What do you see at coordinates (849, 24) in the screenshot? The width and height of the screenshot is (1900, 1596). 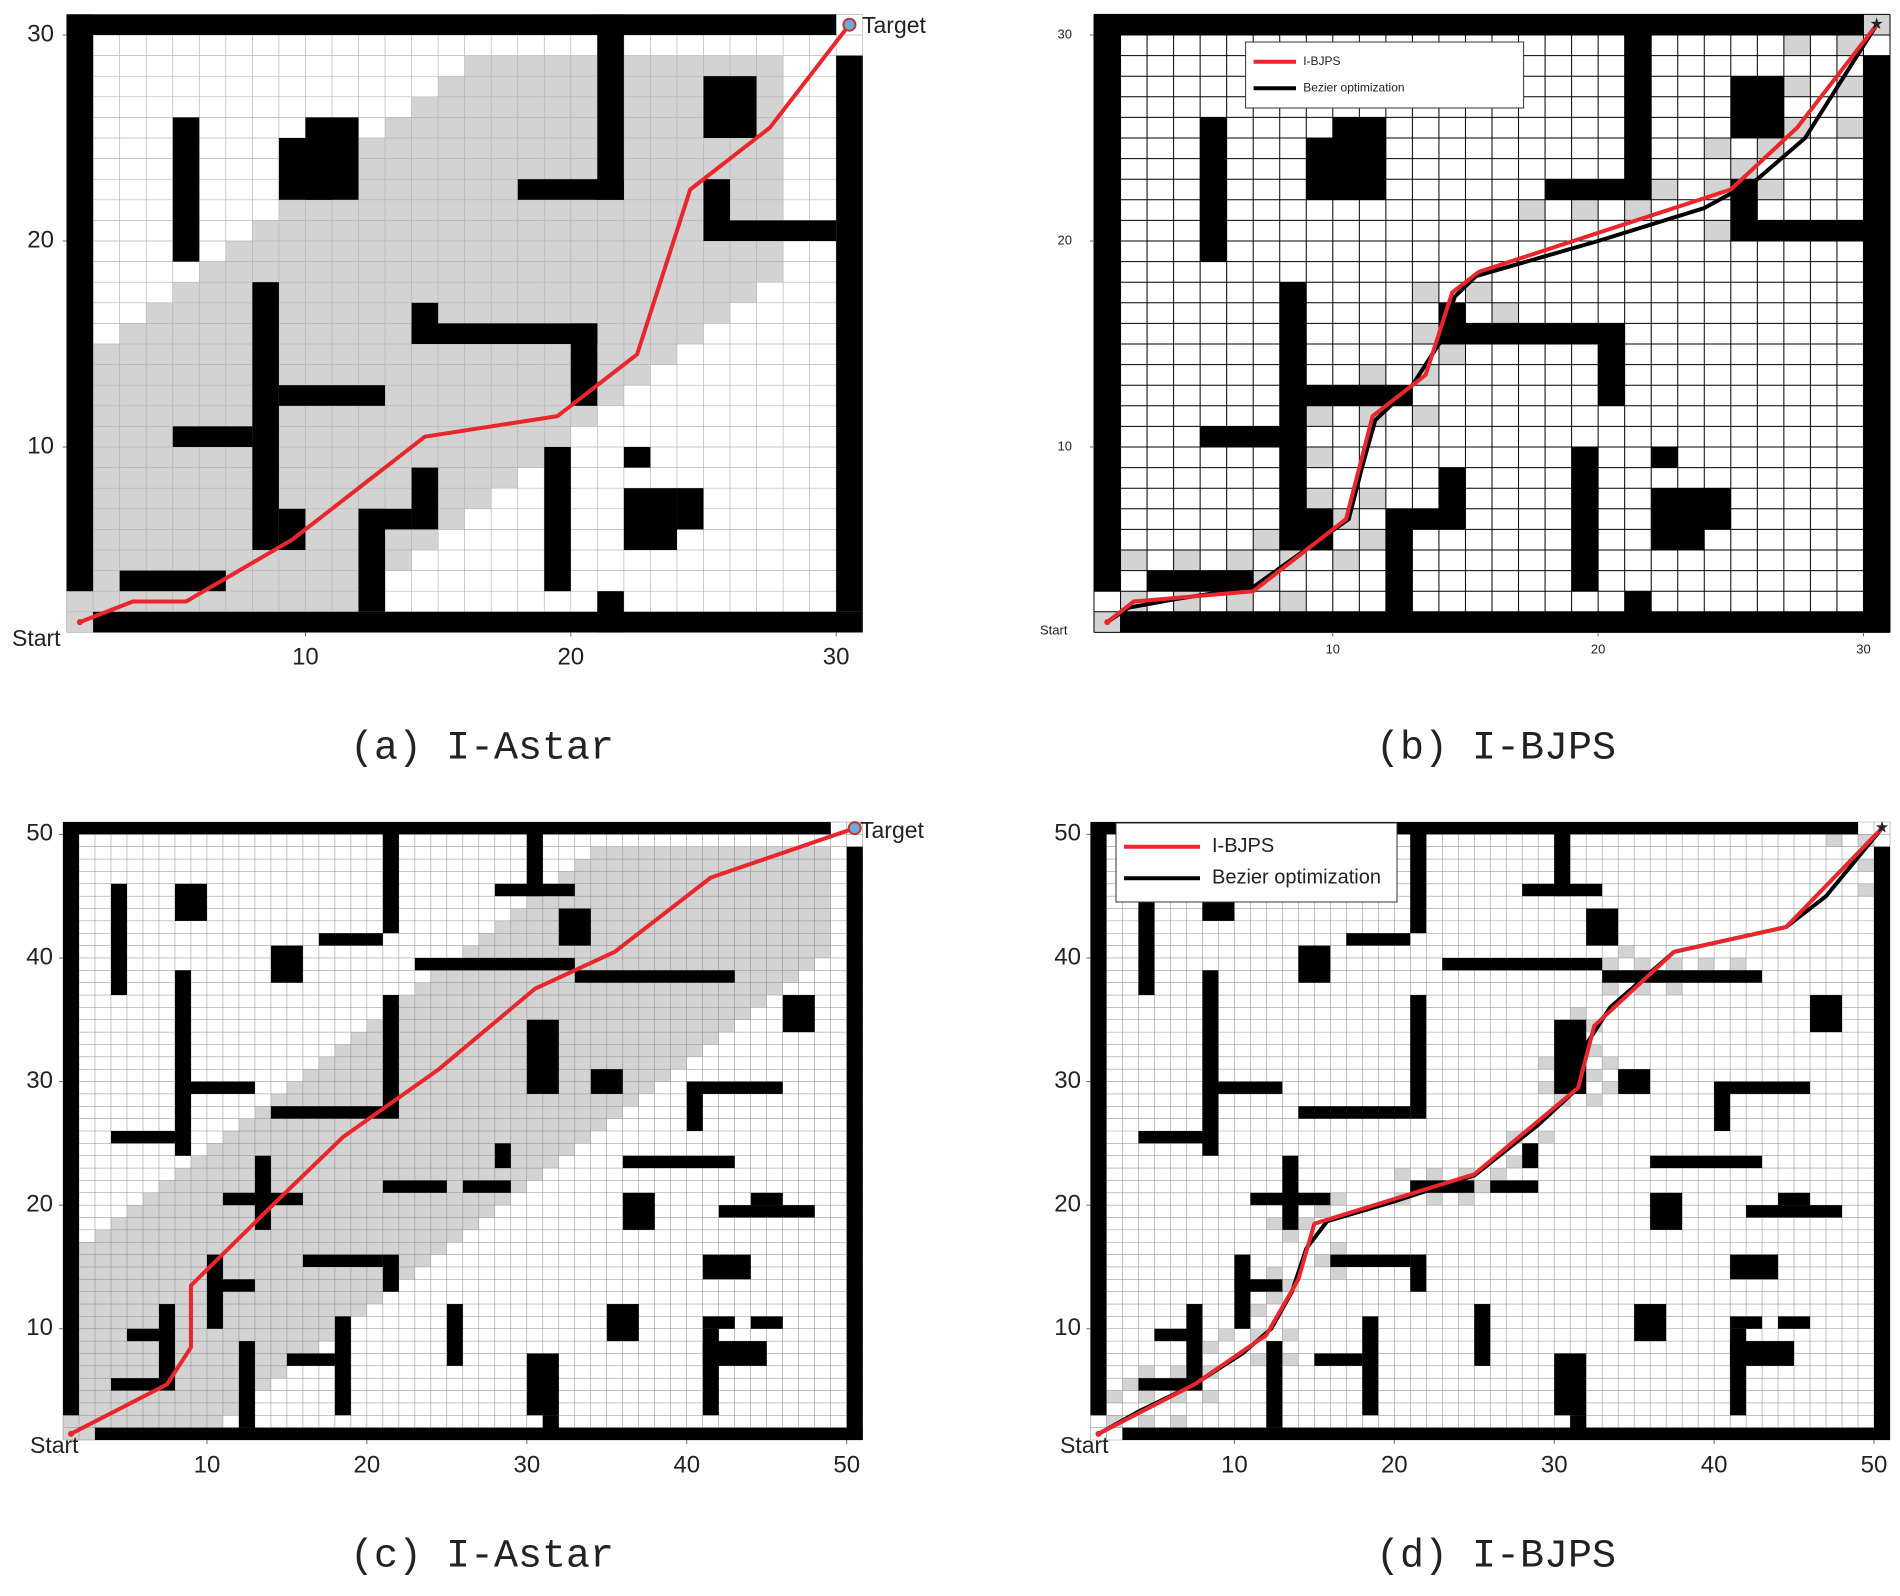 I see `target-marker` at bounding box center [849, 24].